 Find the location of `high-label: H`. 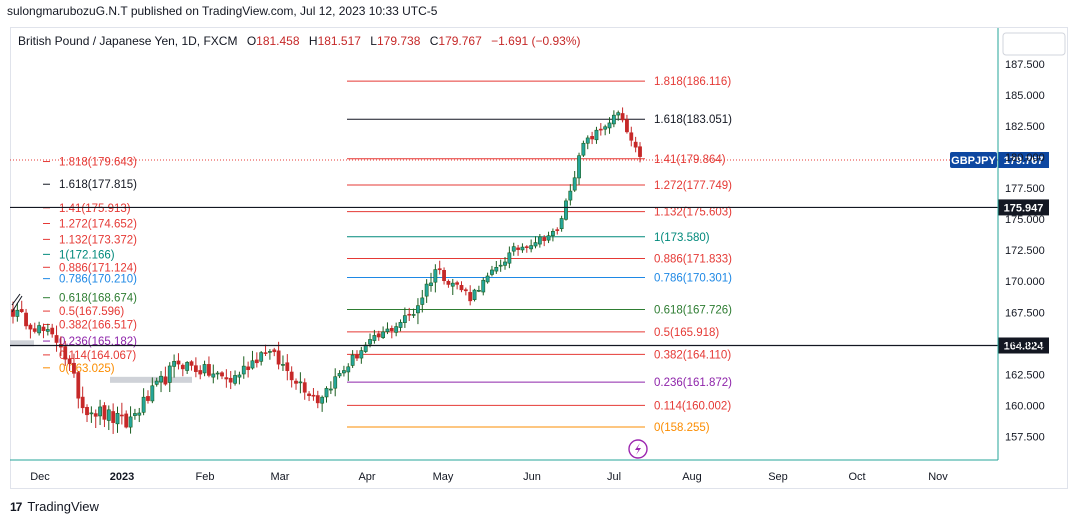

high-label: H is located at coordinates (313, 41).